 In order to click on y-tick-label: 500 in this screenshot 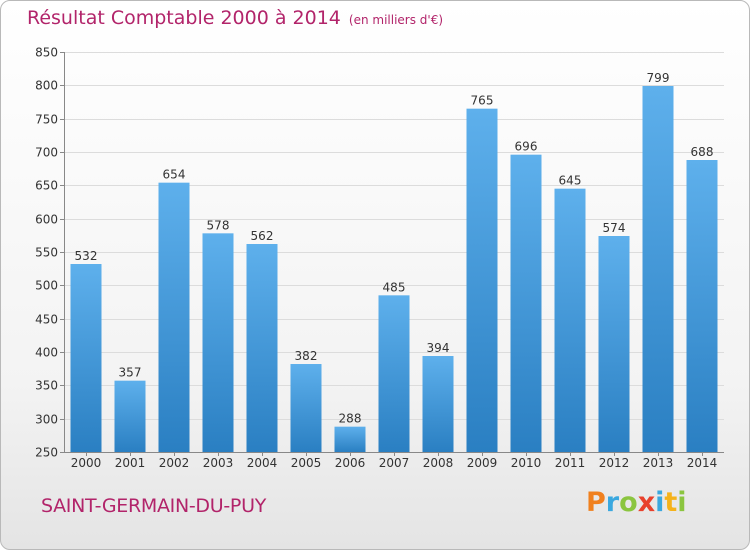, I will do `click(46, 286)`.